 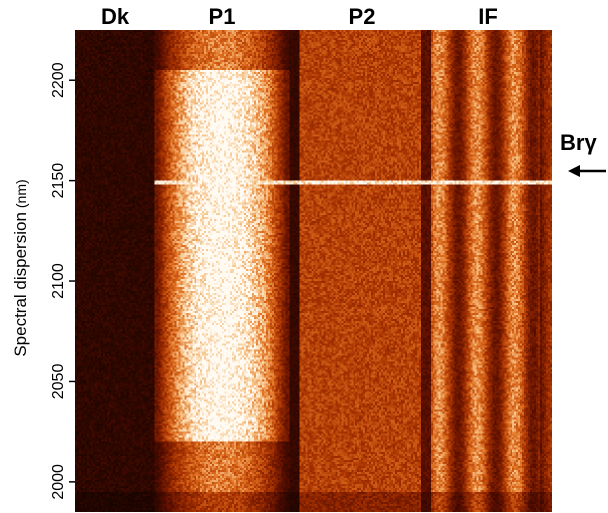 I want to click on bry-annotation: Brγ, so click(x=583, y=153).